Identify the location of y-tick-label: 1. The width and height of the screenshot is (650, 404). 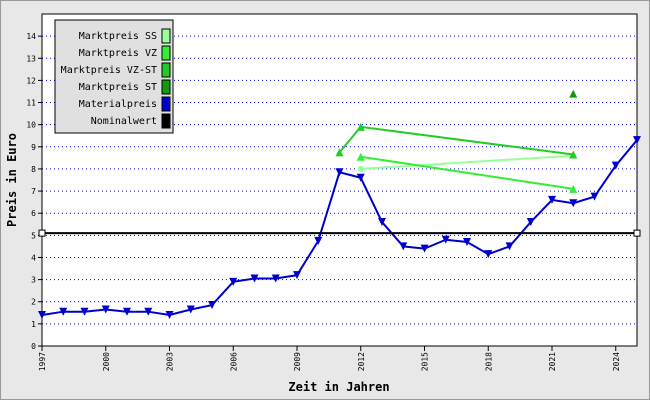
(33, 324).